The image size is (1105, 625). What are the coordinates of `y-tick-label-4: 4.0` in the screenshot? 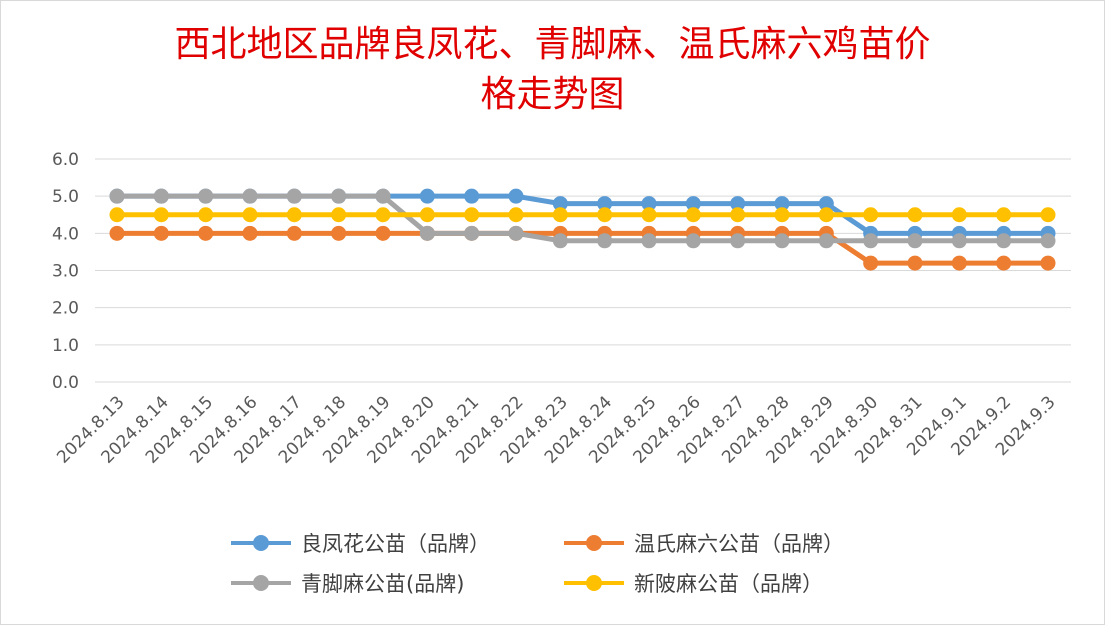 It's located at (65, 234).